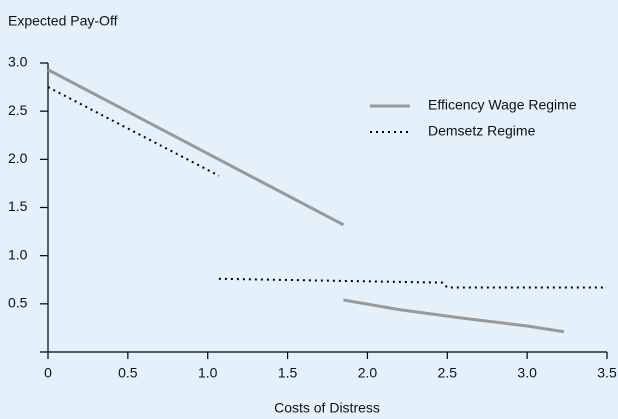  I want to click on x-tick-label: 1.5, so click(288, 373).